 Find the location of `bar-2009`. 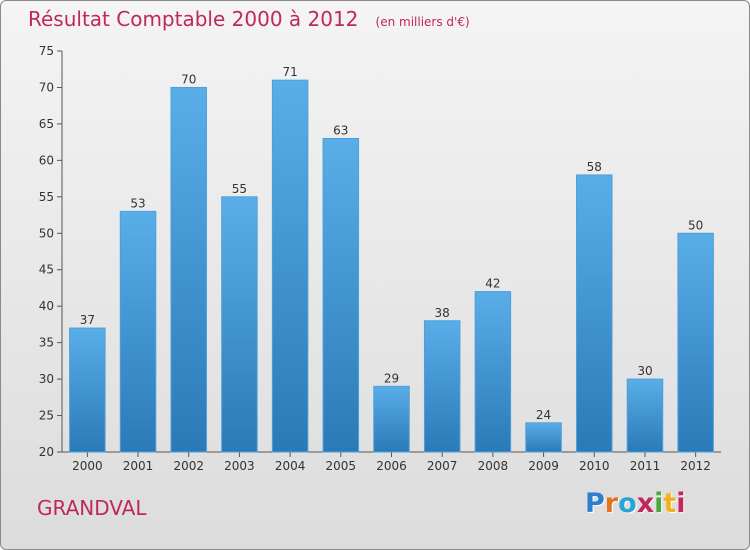

bar-2009 is located at coordinates (543, 437).